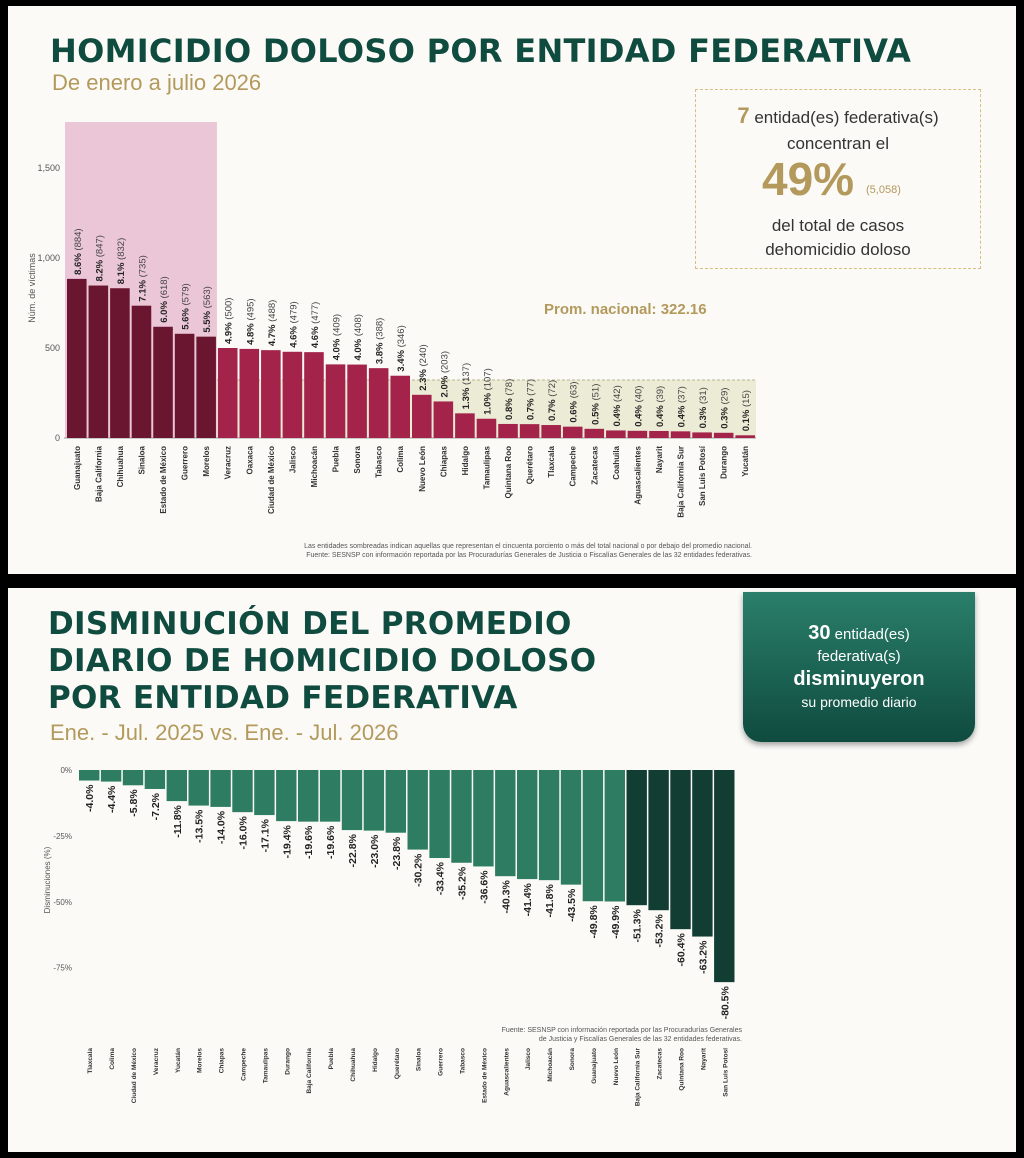  What do you see at coordinates (337, 325) in the screenshot?
I see `bar-count-label: (409)` at bounding box center [337, 325].